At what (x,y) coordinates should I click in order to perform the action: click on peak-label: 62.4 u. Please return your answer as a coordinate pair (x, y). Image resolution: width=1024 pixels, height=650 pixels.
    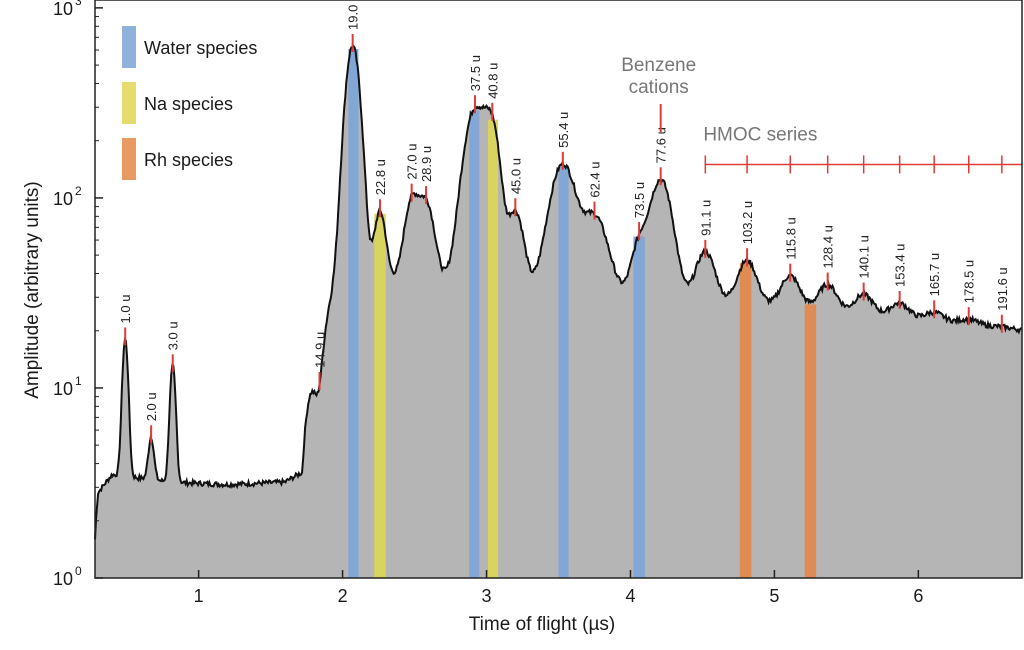
    Looking at the image, I should click on (594, 179).